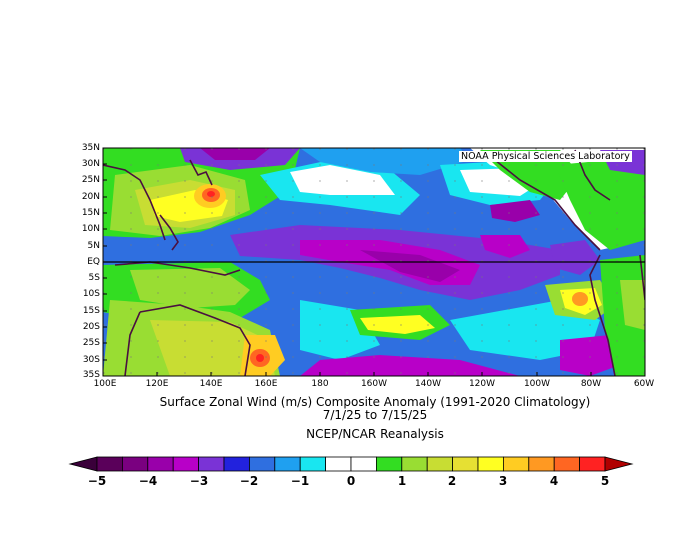 The height and width of the screenshot is (542, 700). What do you see at coordinates (482, 384) in the screenshot?
I see `lon-label: 120W` at bounding box center [482, 384].